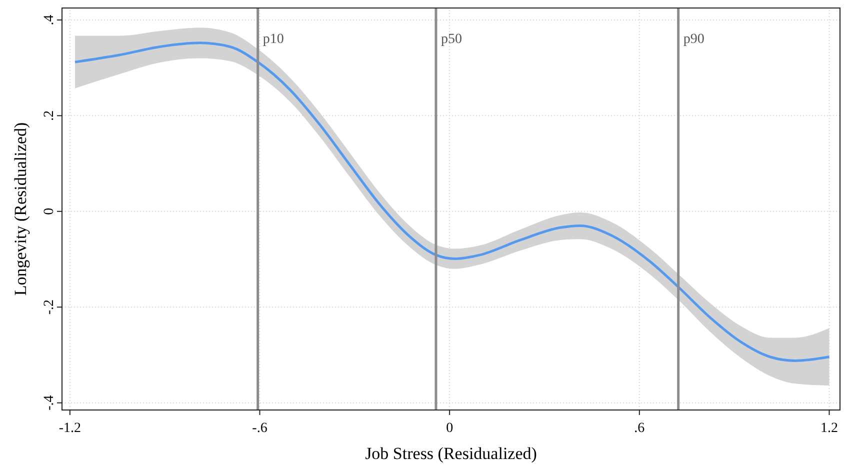 This screenshot has height=467, width=847. I want to click on y-tick-label: -.2, so click(49, 307).